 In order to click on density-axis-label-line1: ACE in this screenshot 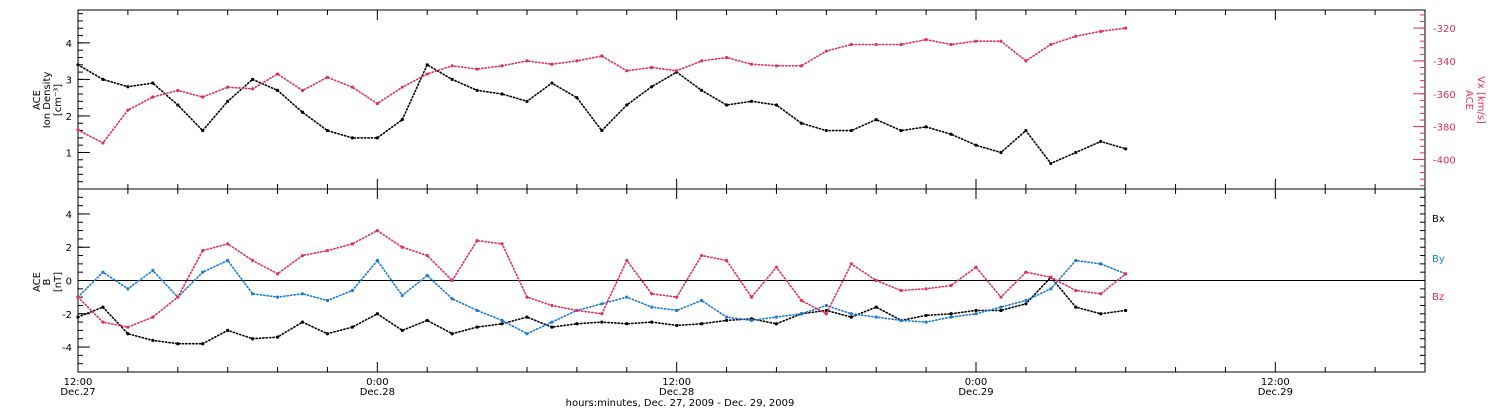, I will do `click(37, 100)`.